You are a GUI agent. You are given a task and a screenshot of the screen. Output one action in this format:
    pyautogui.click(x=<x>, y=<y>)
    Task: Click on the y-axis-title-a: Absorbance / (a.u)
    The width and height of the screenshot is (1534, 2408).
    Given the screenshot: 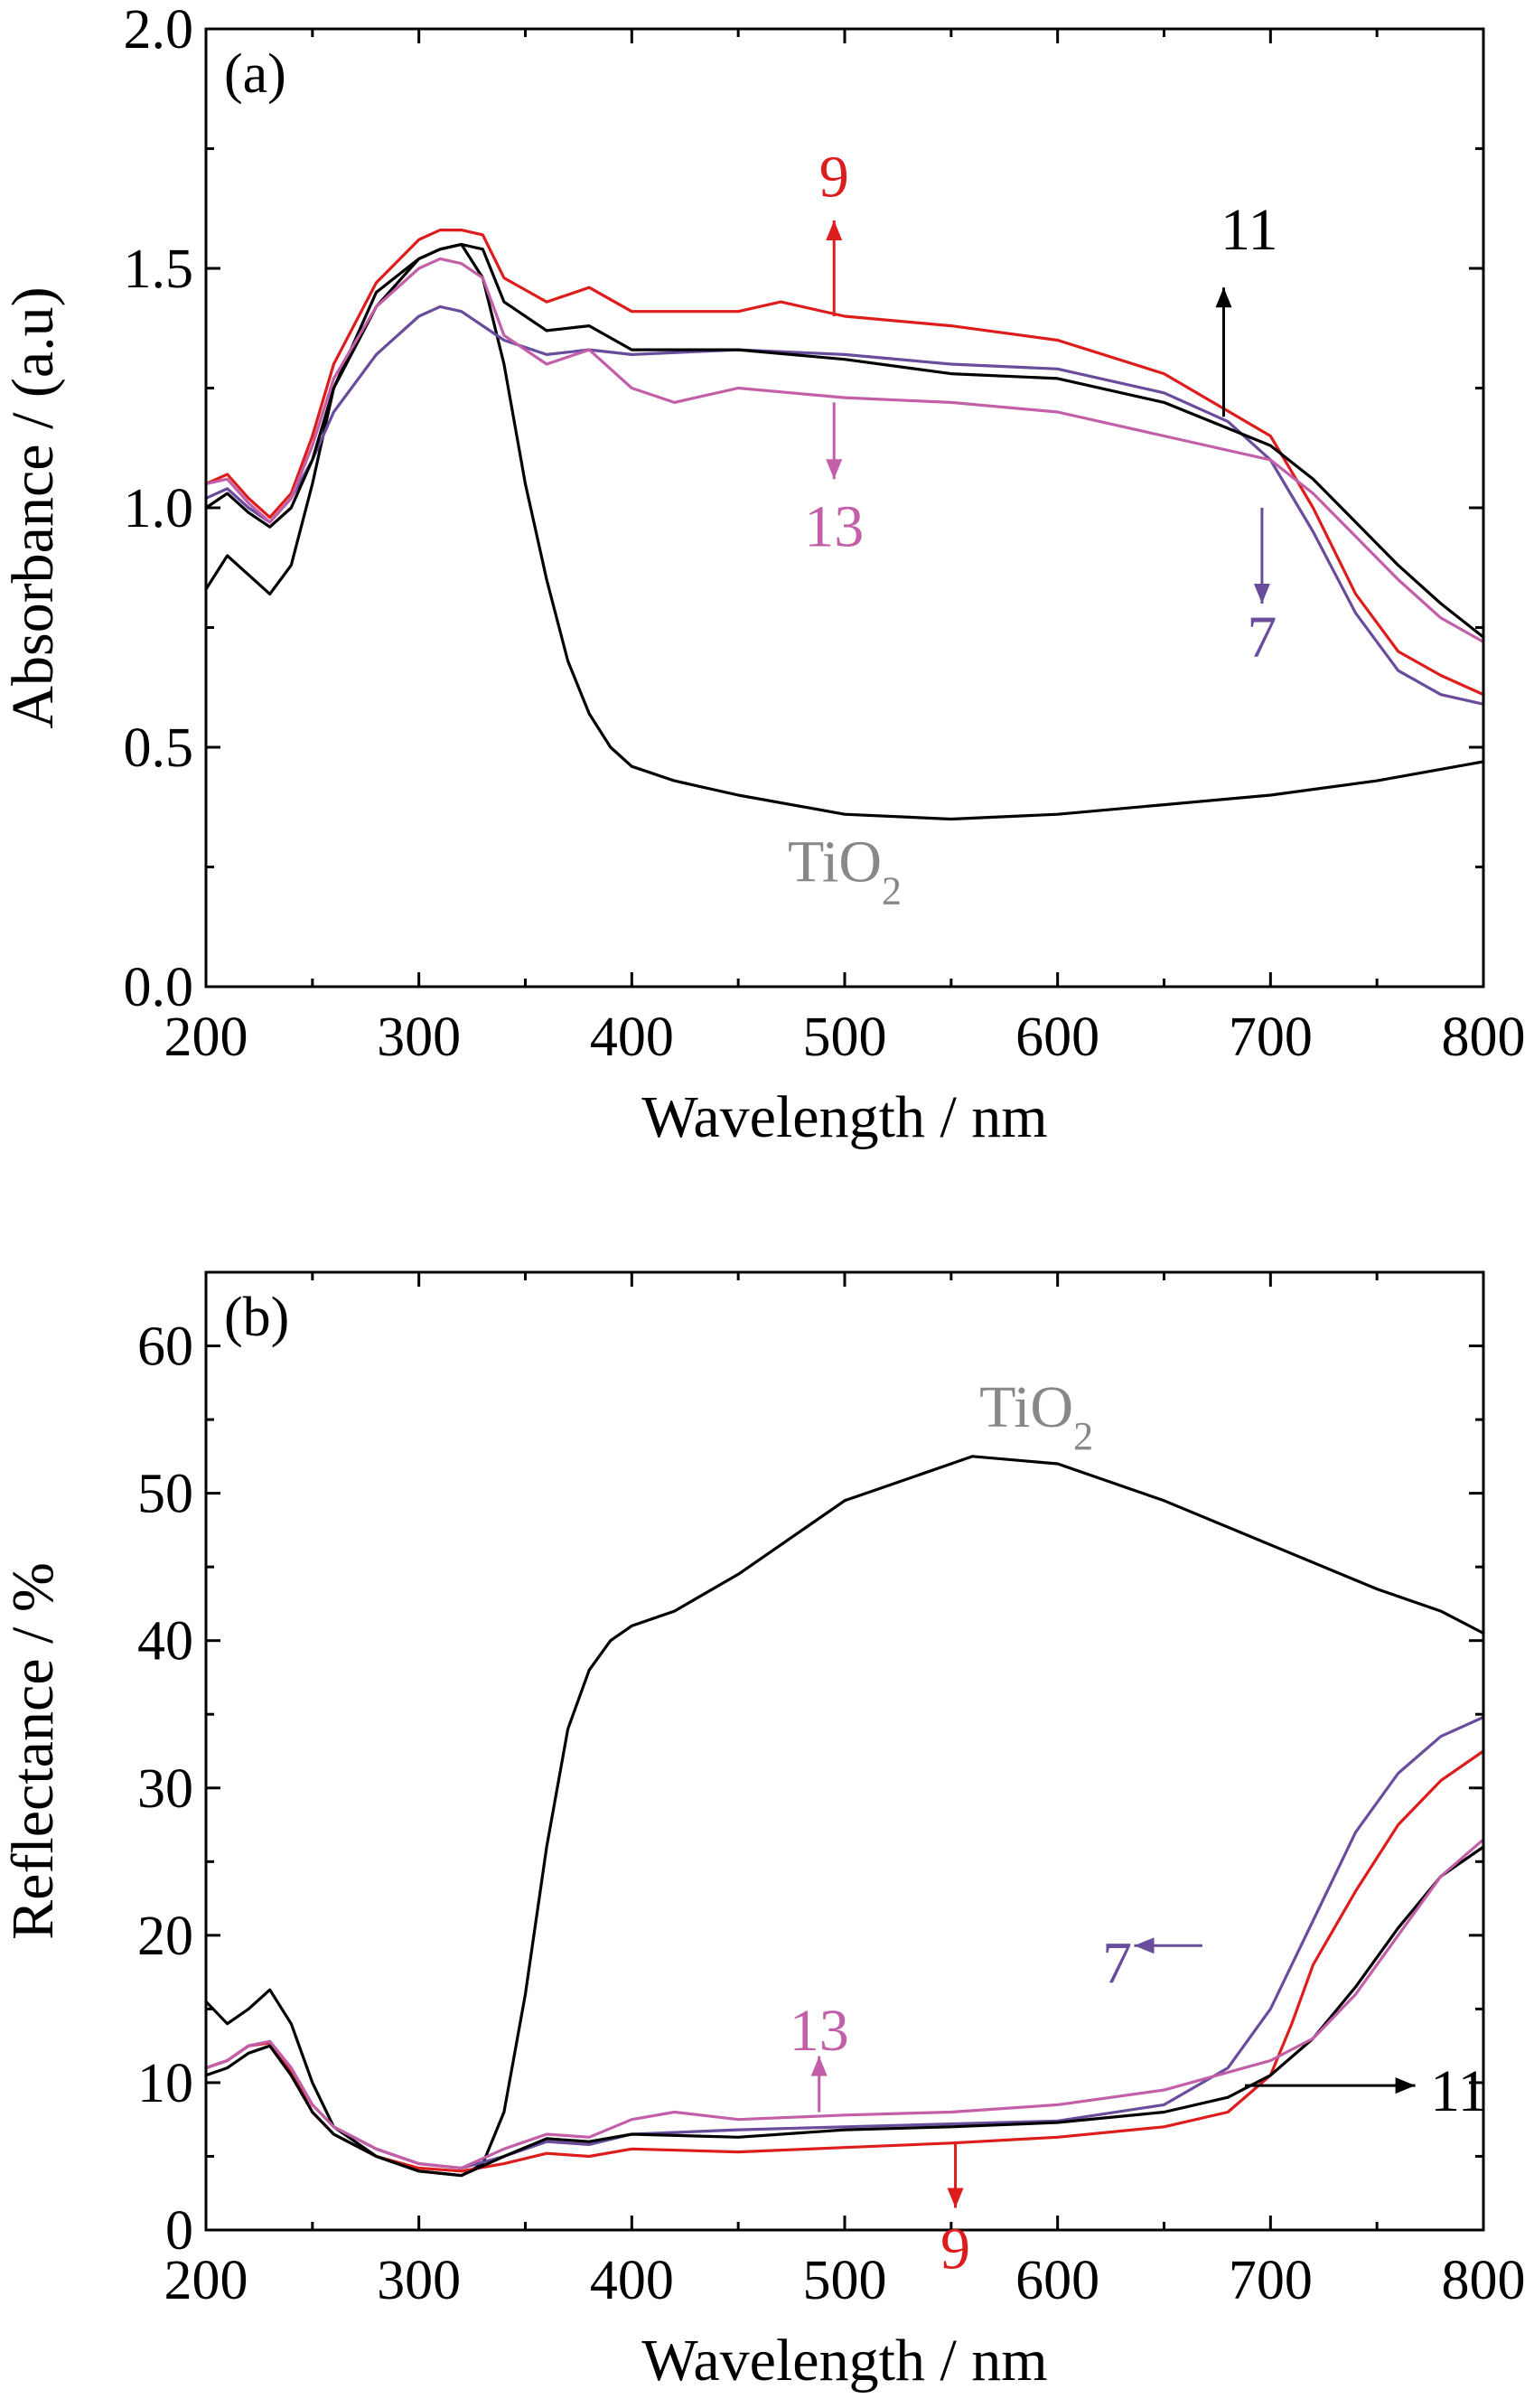 What is the action you would take?
    pyautogui.click(x=33, y=507)
    